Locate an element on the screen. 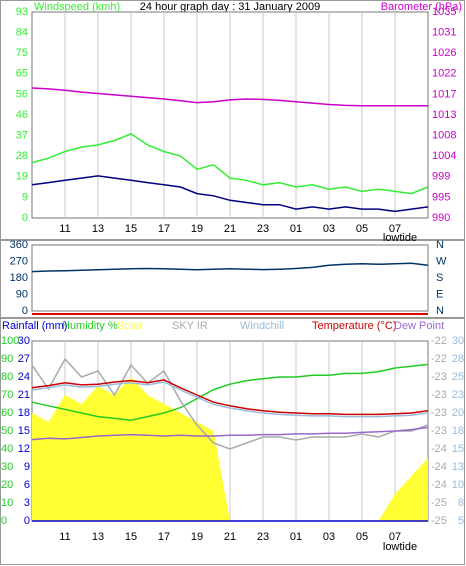 This screenshot has height=566, width=466. y2-tick-label: W is located at coordinates (441, 261).